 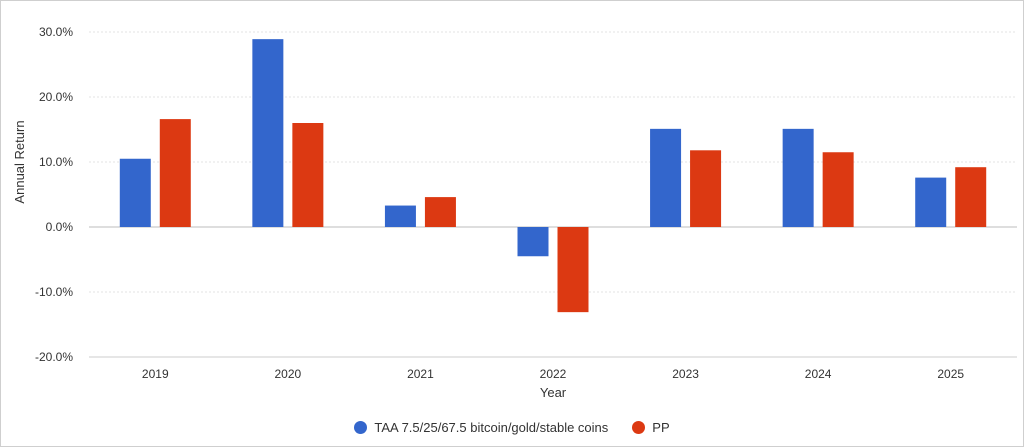 I want to click on bar-pp-2025, so click(x=971, y=197).